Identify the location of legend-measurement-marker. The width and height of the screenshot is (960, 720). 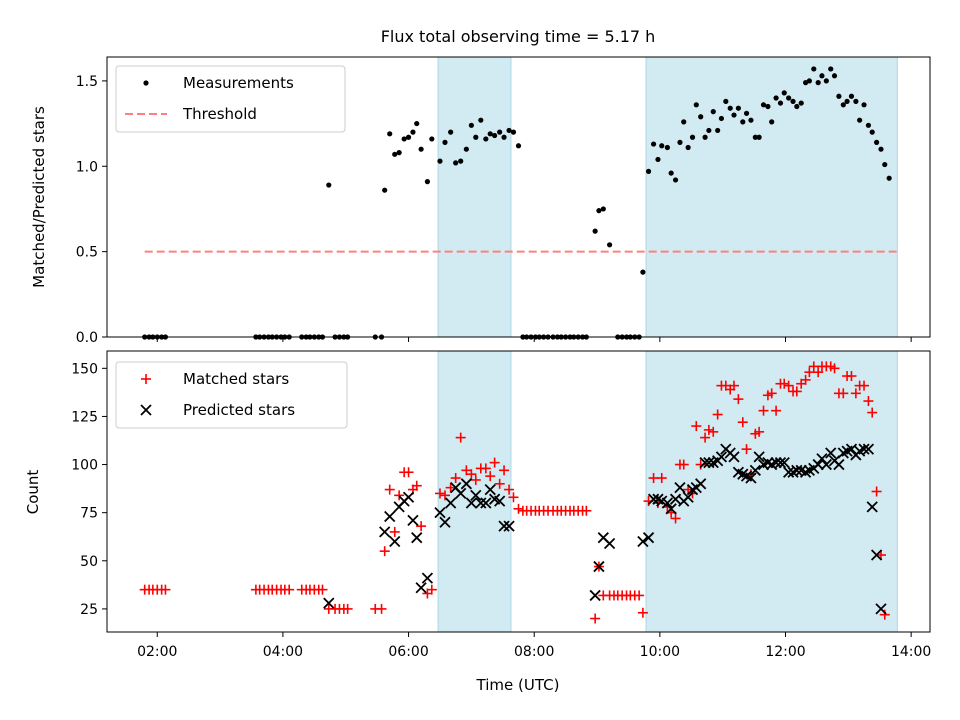
(146, 83).